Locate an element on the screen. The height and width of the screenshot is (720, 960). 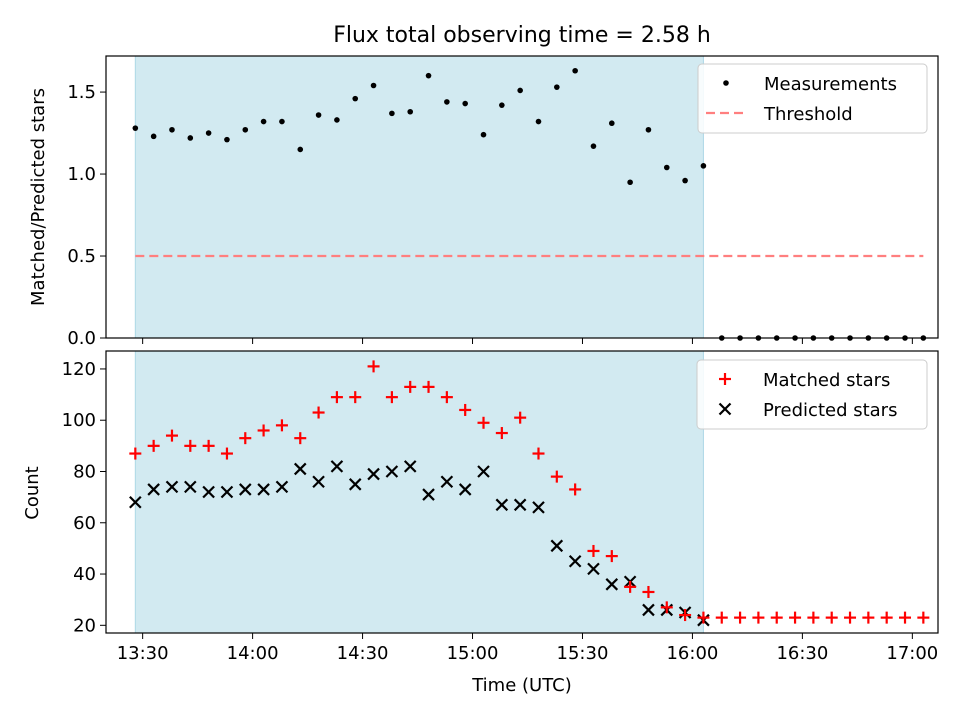
x-tick-label: 14:00 is located at coordinates (253, 653).